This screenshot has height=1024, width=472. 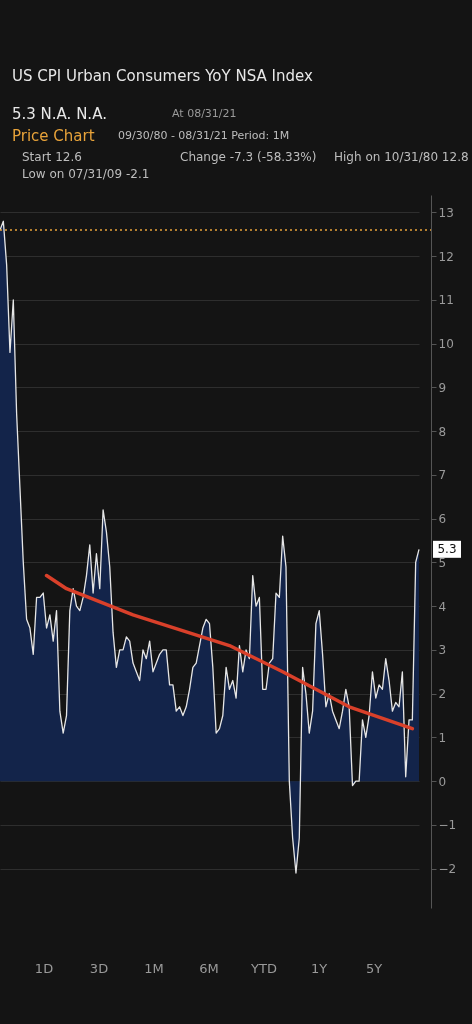 I want to click on text: Start 12.6, so click(x=52, y=157).